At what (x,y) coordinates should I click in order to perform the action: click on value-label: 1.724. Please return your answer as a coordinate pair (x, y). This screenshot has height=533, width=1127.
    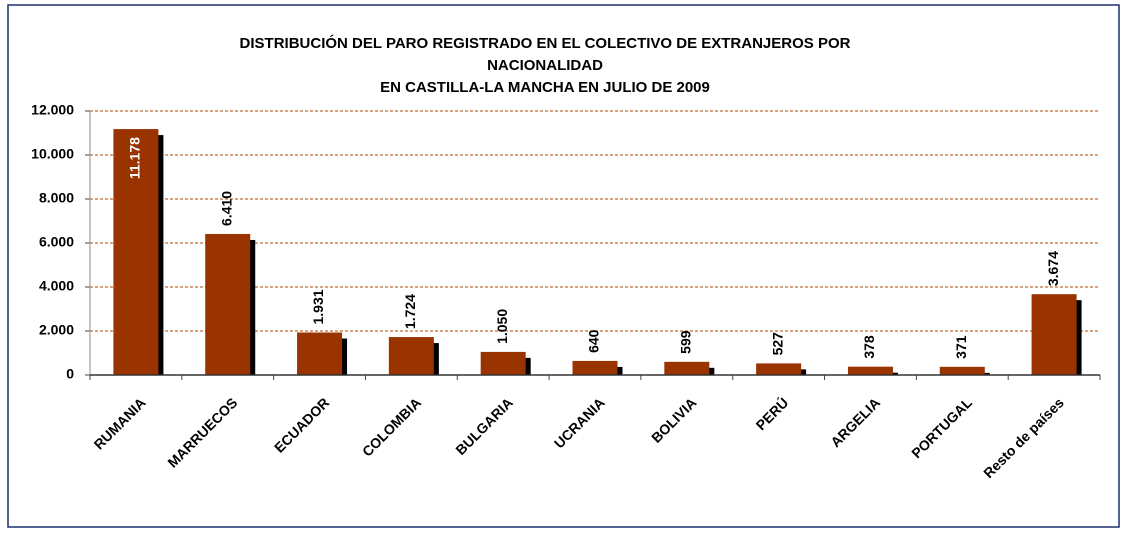
    Looking at the image, I should click on (410, 311).